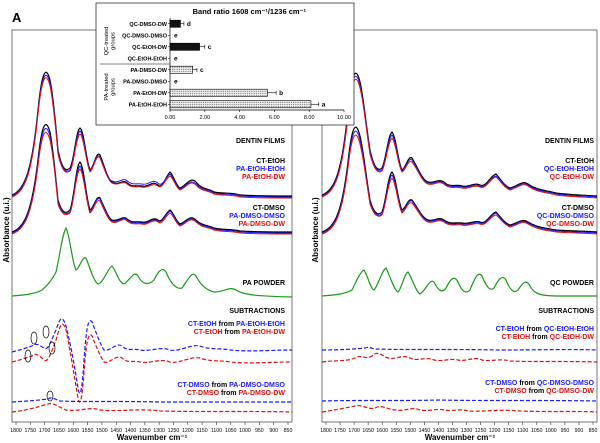 Image resolution: width=600 pixels, height=443 pixels. What do you see at coordinates (150, 94) in the screenshot?
I see `inset-category-label: PA-EtOH-DW` at bounding box center [150, 94].